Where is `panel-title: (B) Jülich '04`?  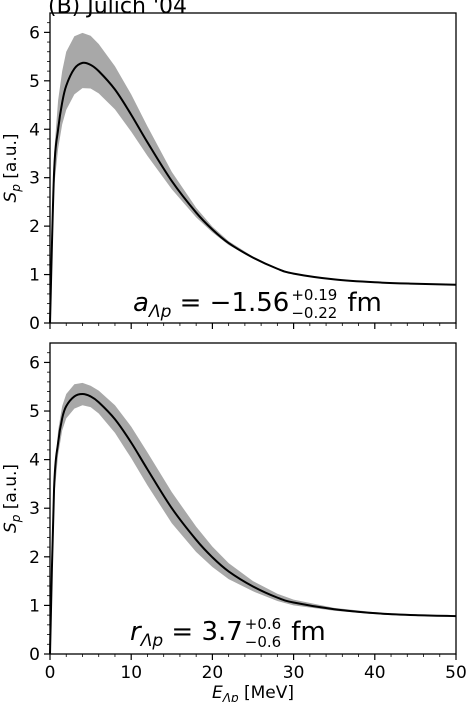
panel-title: (B) Jülich '04 is located at coordinates (117, 9).